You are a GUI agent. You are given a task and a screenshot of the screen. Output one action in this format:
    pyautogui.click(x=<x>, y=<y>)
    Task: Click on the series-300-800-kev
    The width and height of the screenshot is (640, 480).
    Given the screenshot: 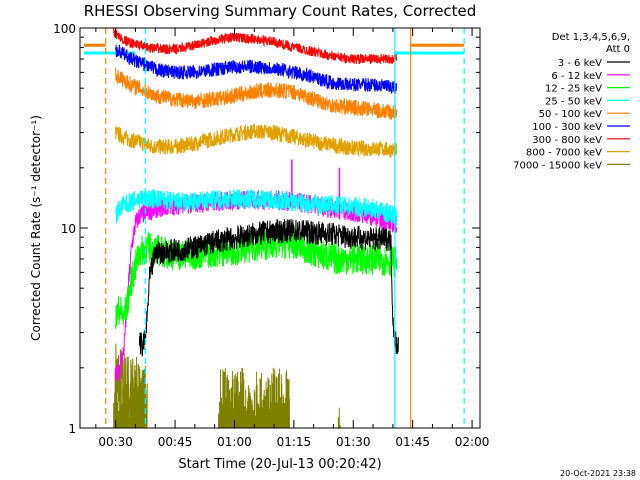 What is the action you would take?
    pyautogui.click(x=255, y=46)
    